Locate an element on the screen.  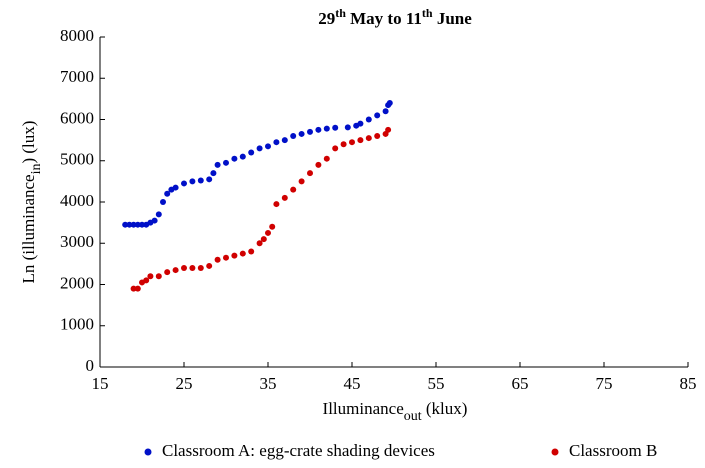
y-axis-label: Ln (illuminancein) (lux) is located at coordinates (31, 202).